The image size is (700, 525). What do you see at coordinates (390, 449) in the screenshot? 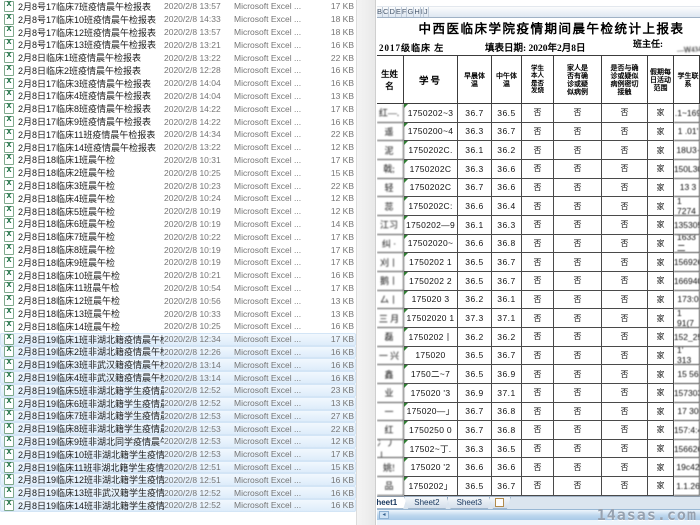
I see `cell-student-name: 冫丿丨` at bounding box center [390, 449].